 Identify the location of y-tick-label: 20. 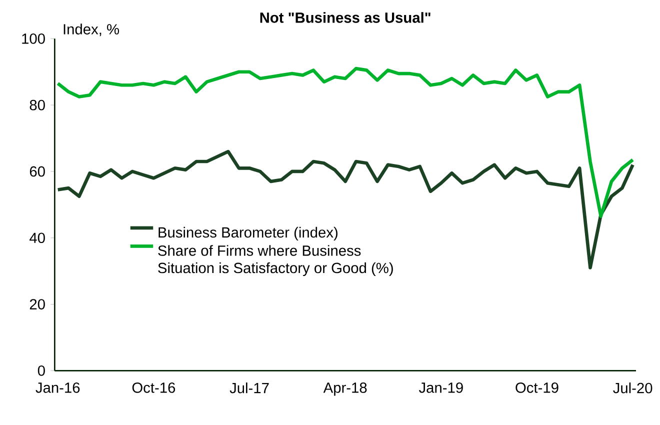
(37, 304).